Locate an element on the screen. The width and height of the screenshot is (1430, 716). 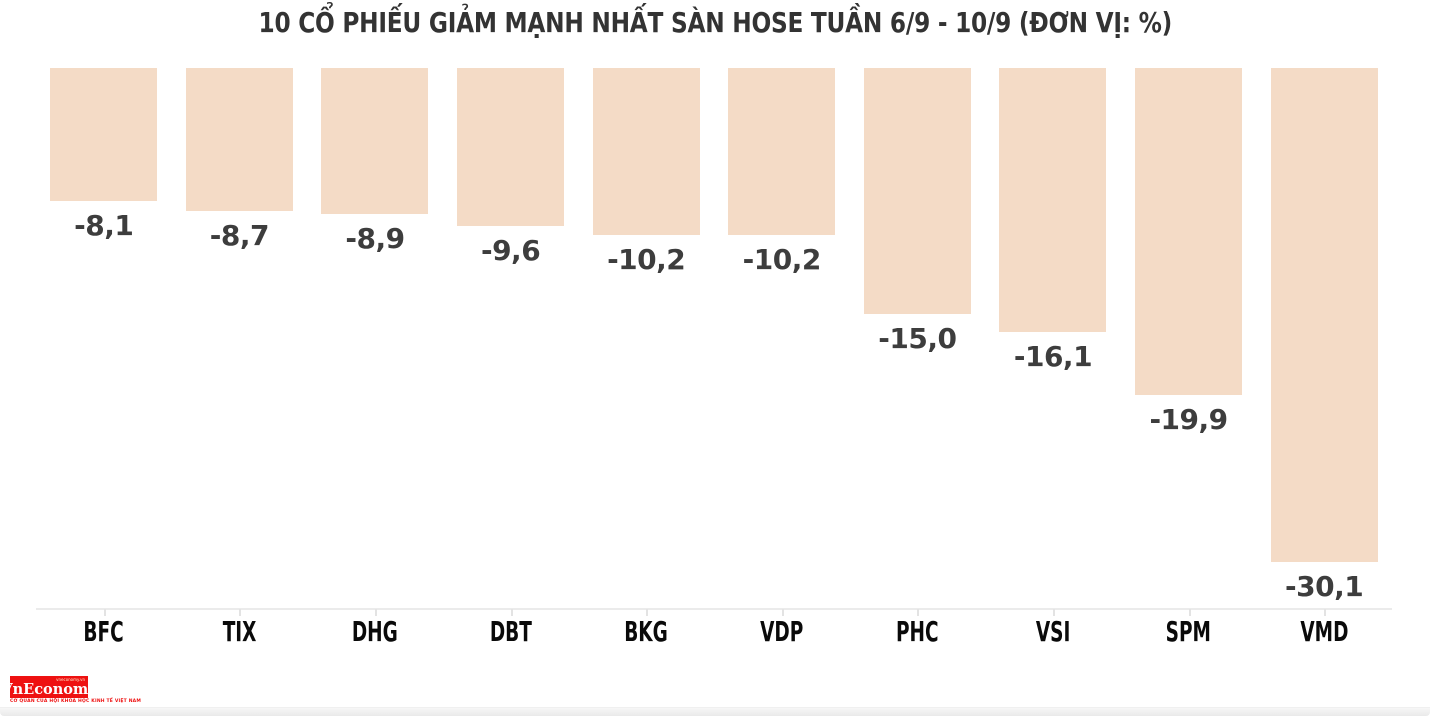
bar-vsi is located at coordinates (1053, 200).